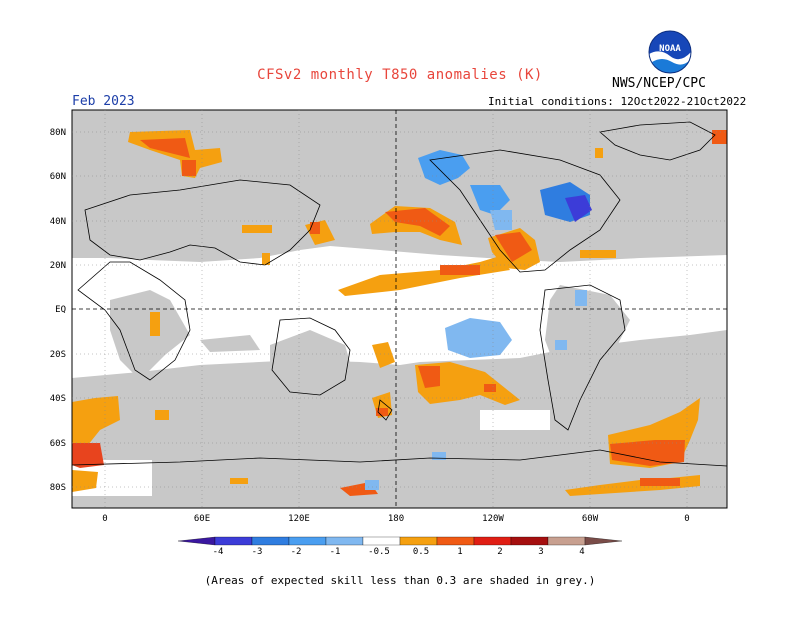  Describe the element at coordinates (421, 552) in the screenshot. I see `colorbar-label: 0.5` at that location.